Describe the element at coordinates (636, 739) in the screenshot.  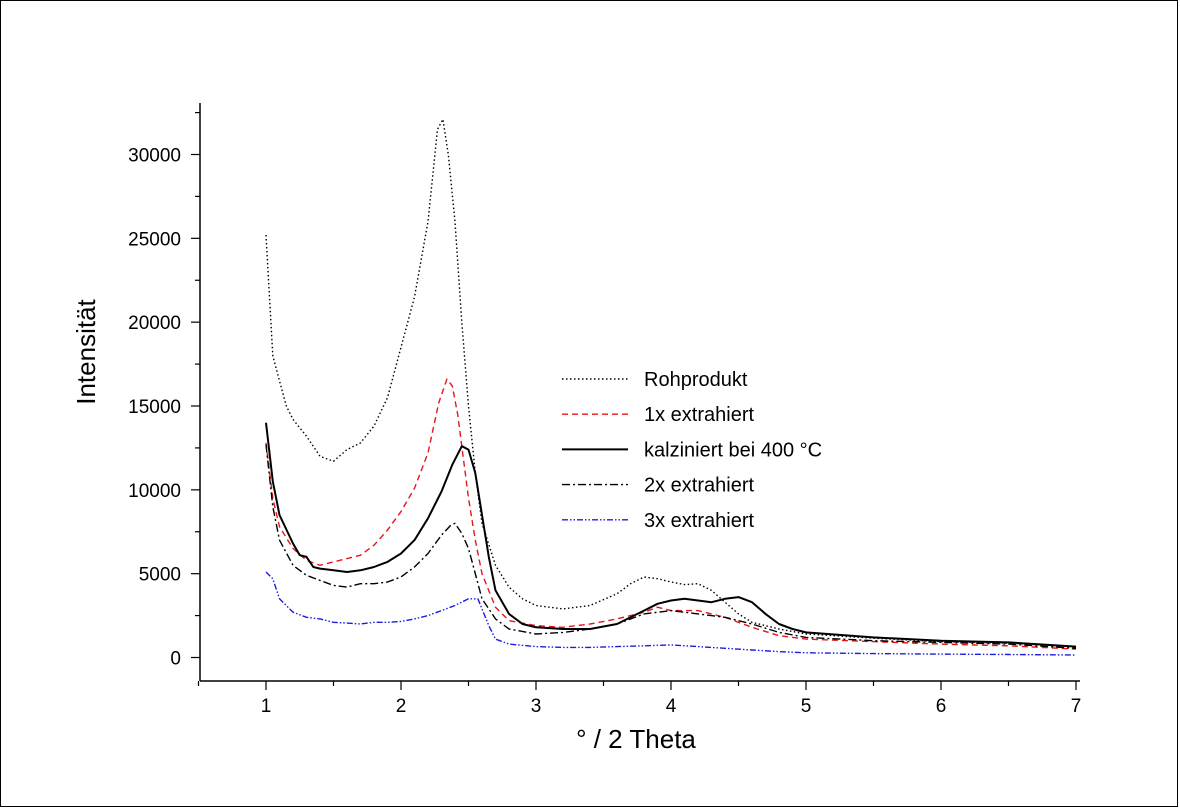
I see `x-axis-title: ° / 2 Theta` at that location.